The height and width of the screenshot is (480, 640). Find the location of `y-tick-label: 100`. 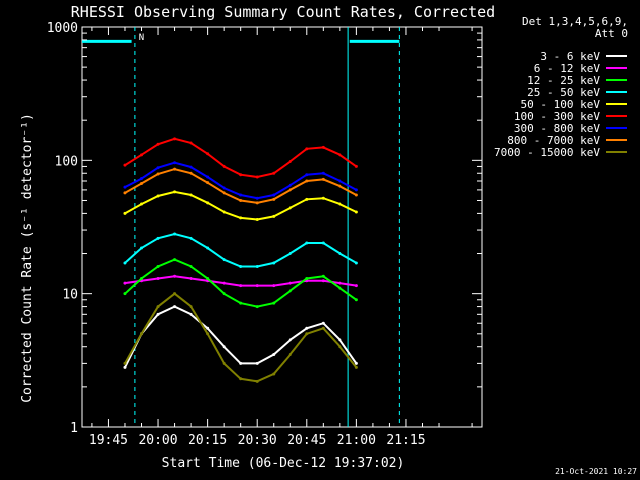

y-tick-label: 100 is located at coordinates (66, 161).